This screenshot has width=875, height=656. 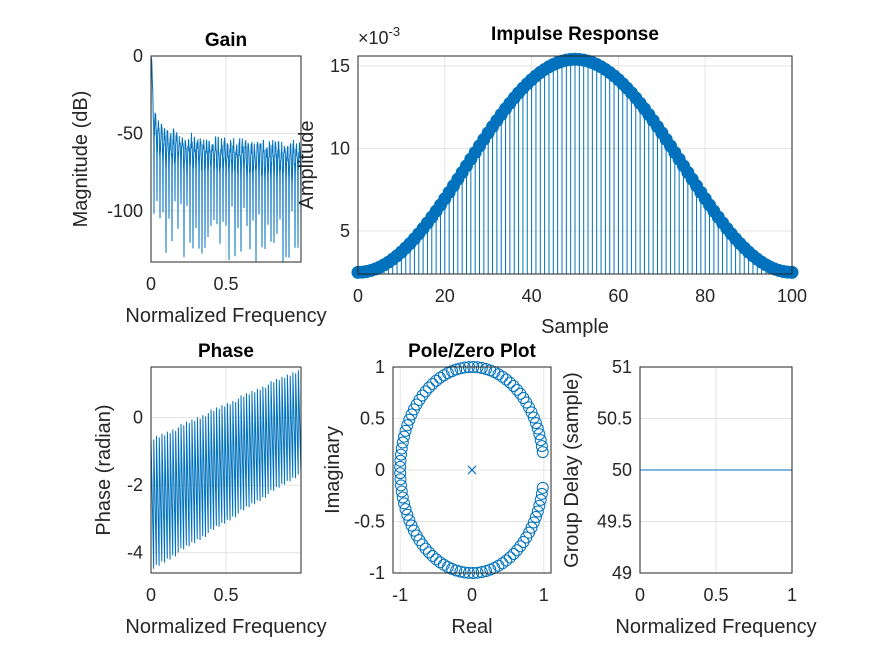 I want to click on x-tick-label: 20, so click(x=445, y=296).